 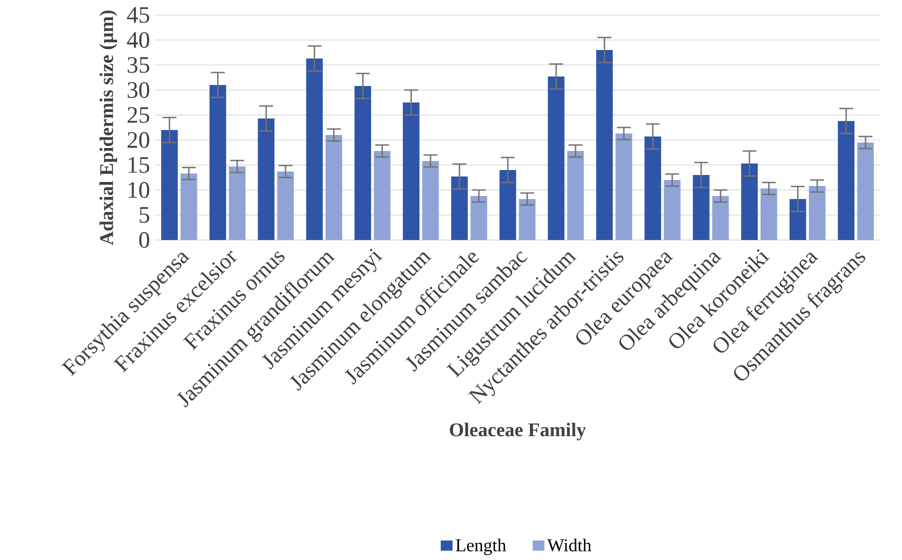 What do you see at coordinates (518, 431) in the screenshot?
I see `x-axis-title: Oleaceae Family` at bounding box center [518, 431].